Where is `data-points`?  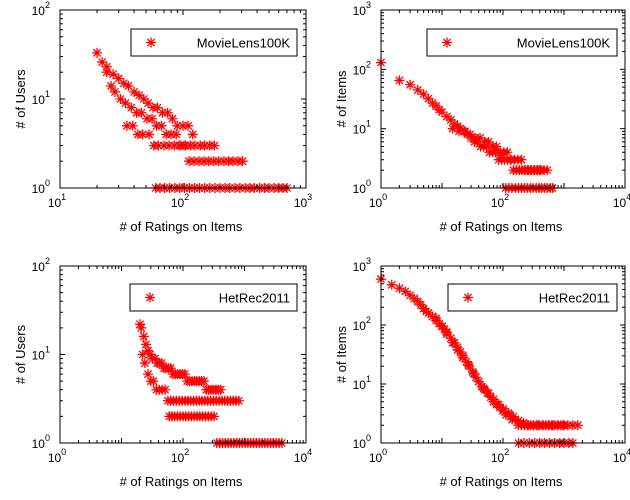
data-points is located at coordinates (192, 120).